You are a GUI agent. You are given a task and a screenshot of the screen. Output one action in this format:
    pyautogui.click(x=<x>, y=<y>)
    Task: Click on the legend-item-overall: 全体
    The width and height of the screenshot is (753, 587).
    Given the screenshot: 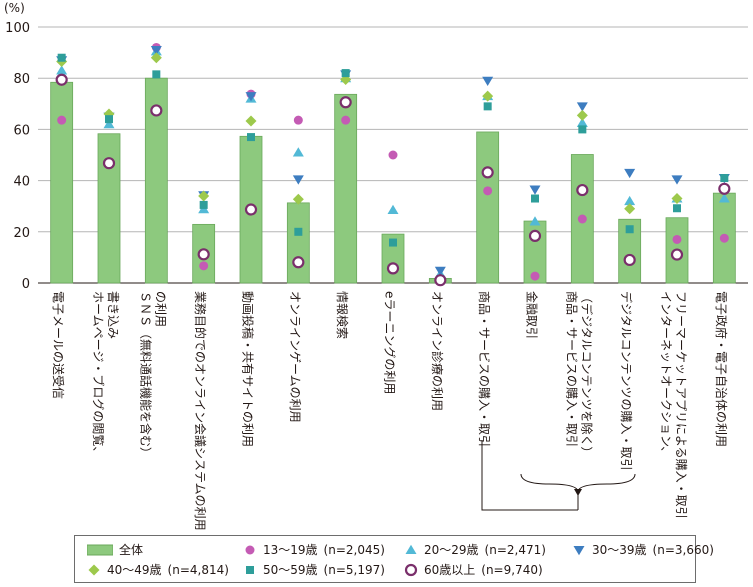 What is the action you would take?
    pyautogui.click(x=115, y=550)
    